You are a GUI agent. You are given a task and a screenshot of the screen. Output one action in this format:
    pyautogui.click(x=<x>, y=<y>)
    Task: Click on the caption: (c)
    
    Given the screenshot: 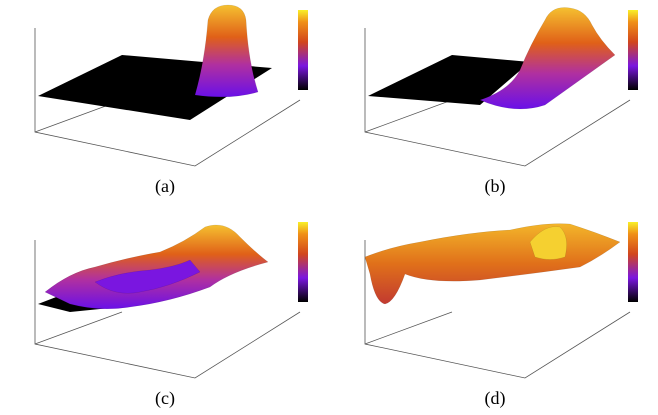 What is the action you would take?
    pyautogui.click(x=165, y=398)
    